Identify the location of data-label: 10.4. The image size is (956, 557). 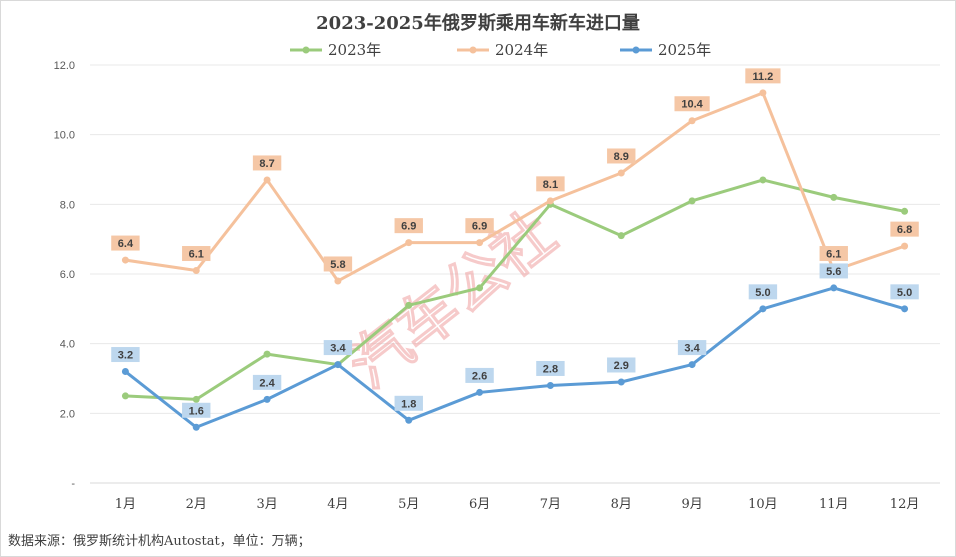
(692, 104).